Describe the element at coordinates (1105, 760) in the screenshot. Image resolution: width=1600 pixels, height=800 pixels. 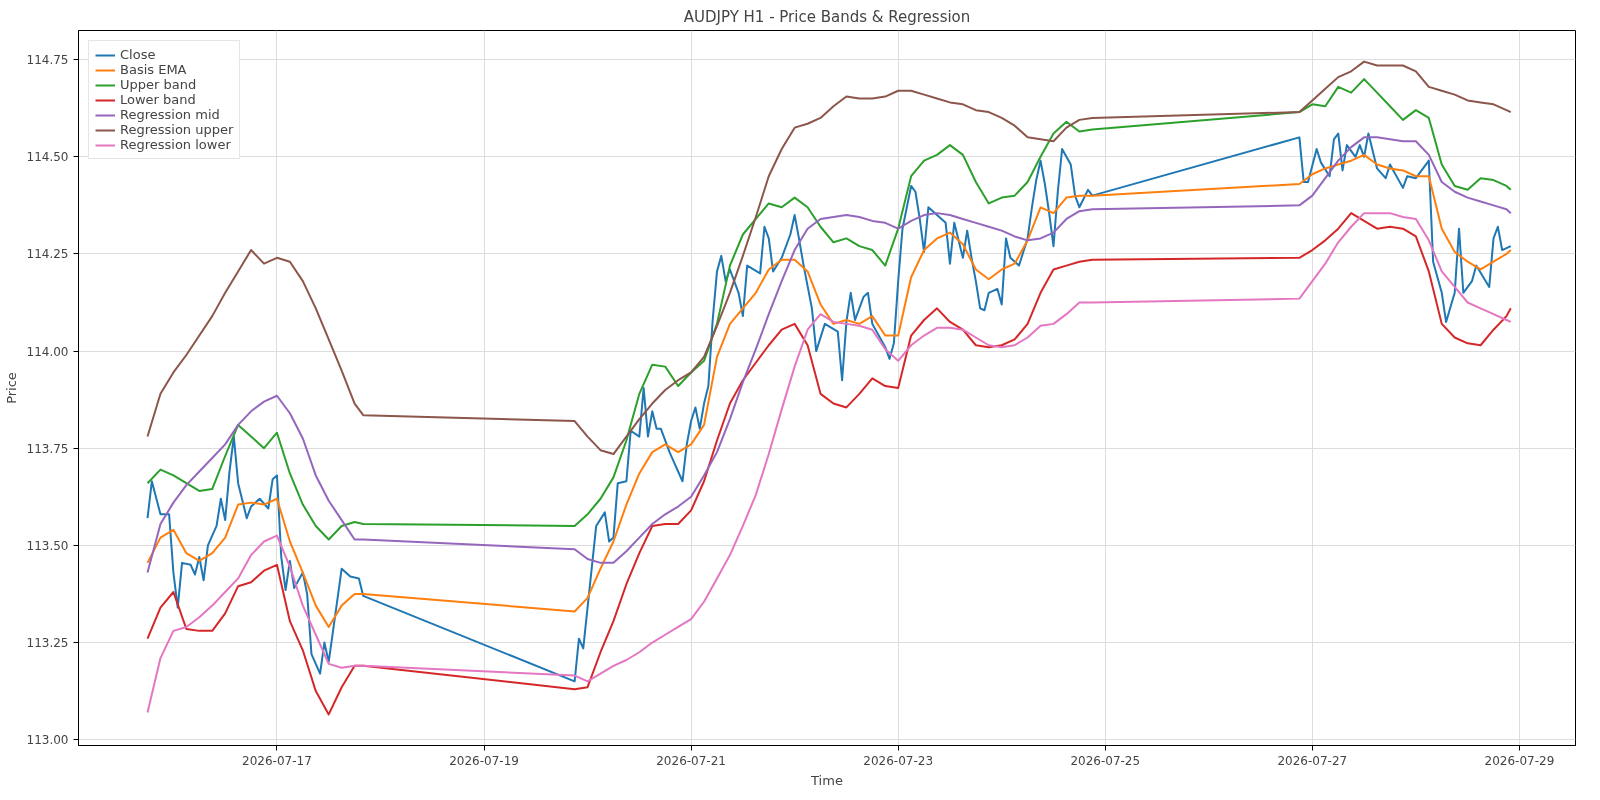
I see `x-tick-label: 2026-07-25` at that location.